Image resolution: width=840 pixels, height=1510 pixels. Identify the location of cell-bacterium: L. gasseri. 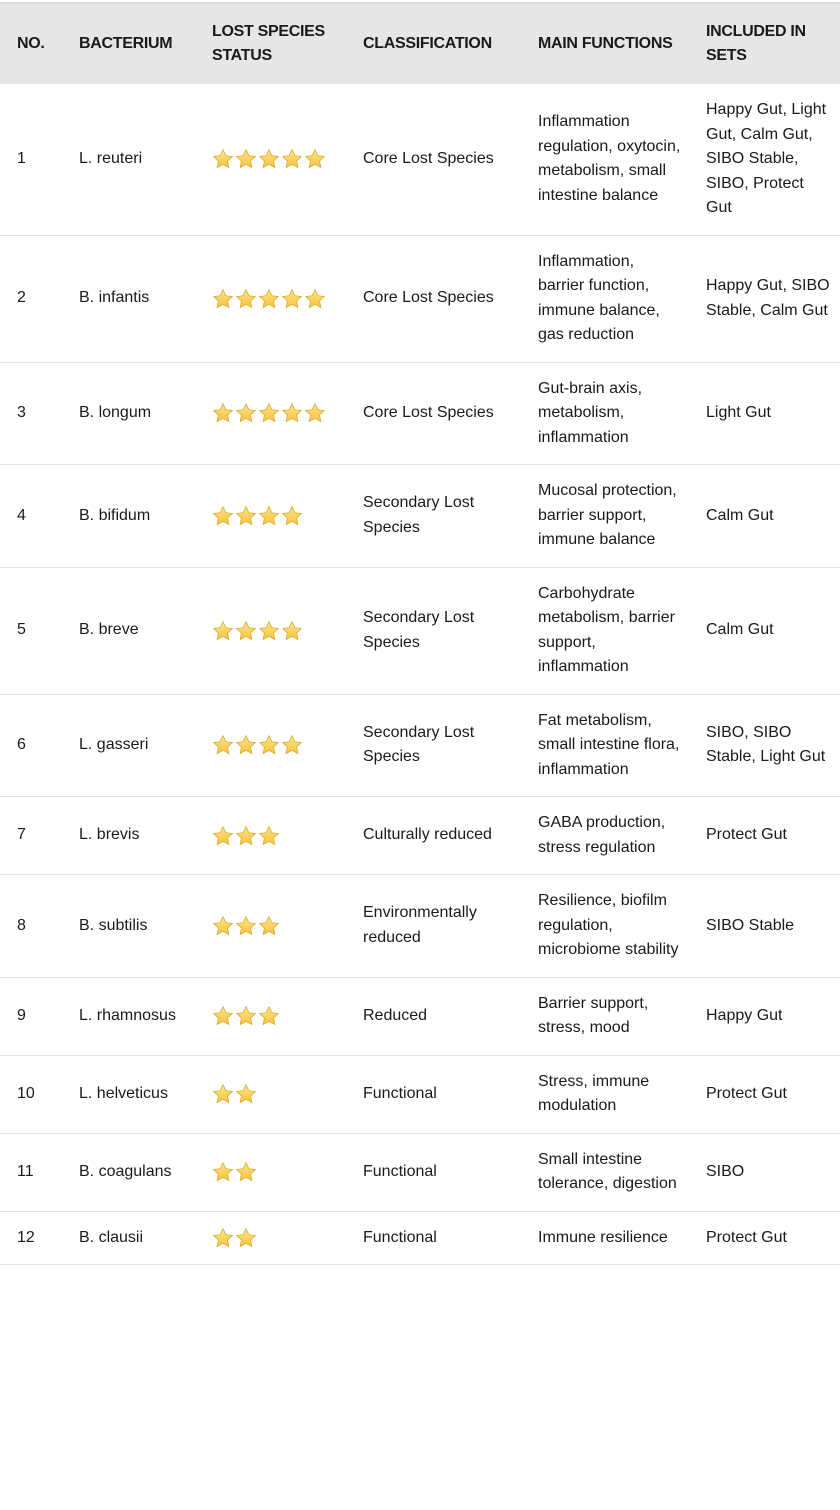
(128, 745).